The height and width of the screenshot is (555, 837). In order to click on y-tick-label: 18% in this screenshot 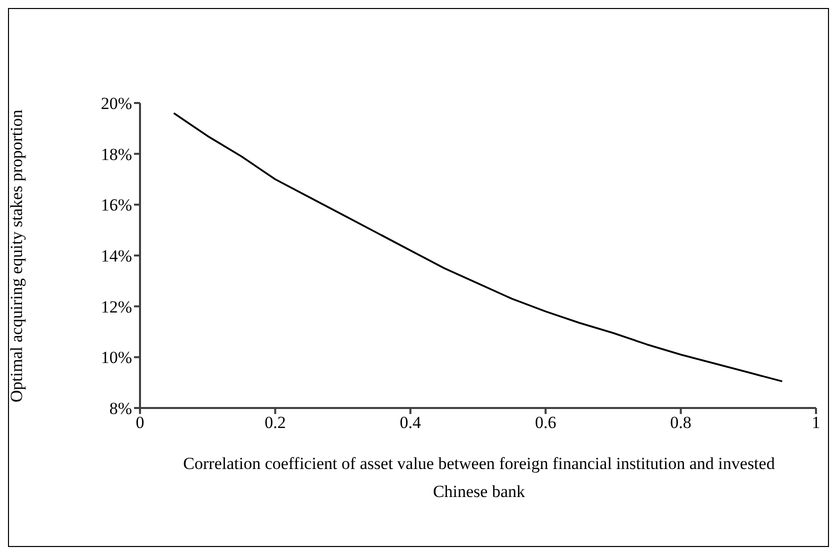, I will do `click(116, 154)`.